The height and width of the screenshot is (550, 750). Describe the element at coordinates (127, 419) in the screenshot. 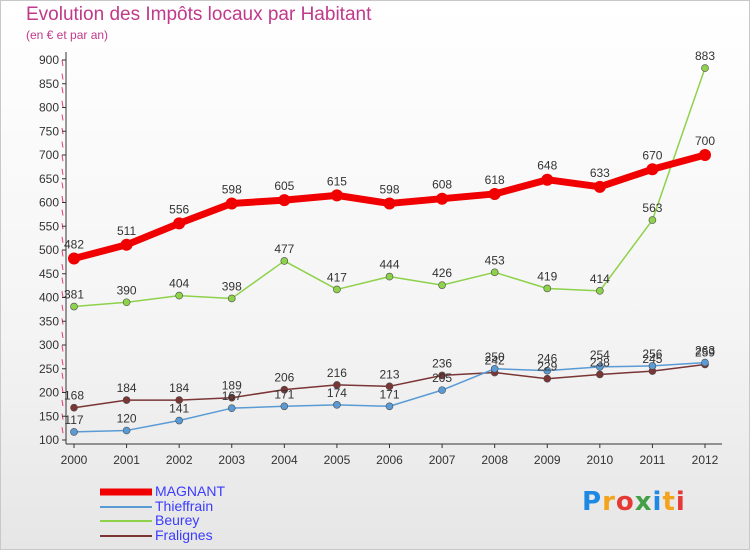

I see `data-label-thieffrain: 120` at that location.